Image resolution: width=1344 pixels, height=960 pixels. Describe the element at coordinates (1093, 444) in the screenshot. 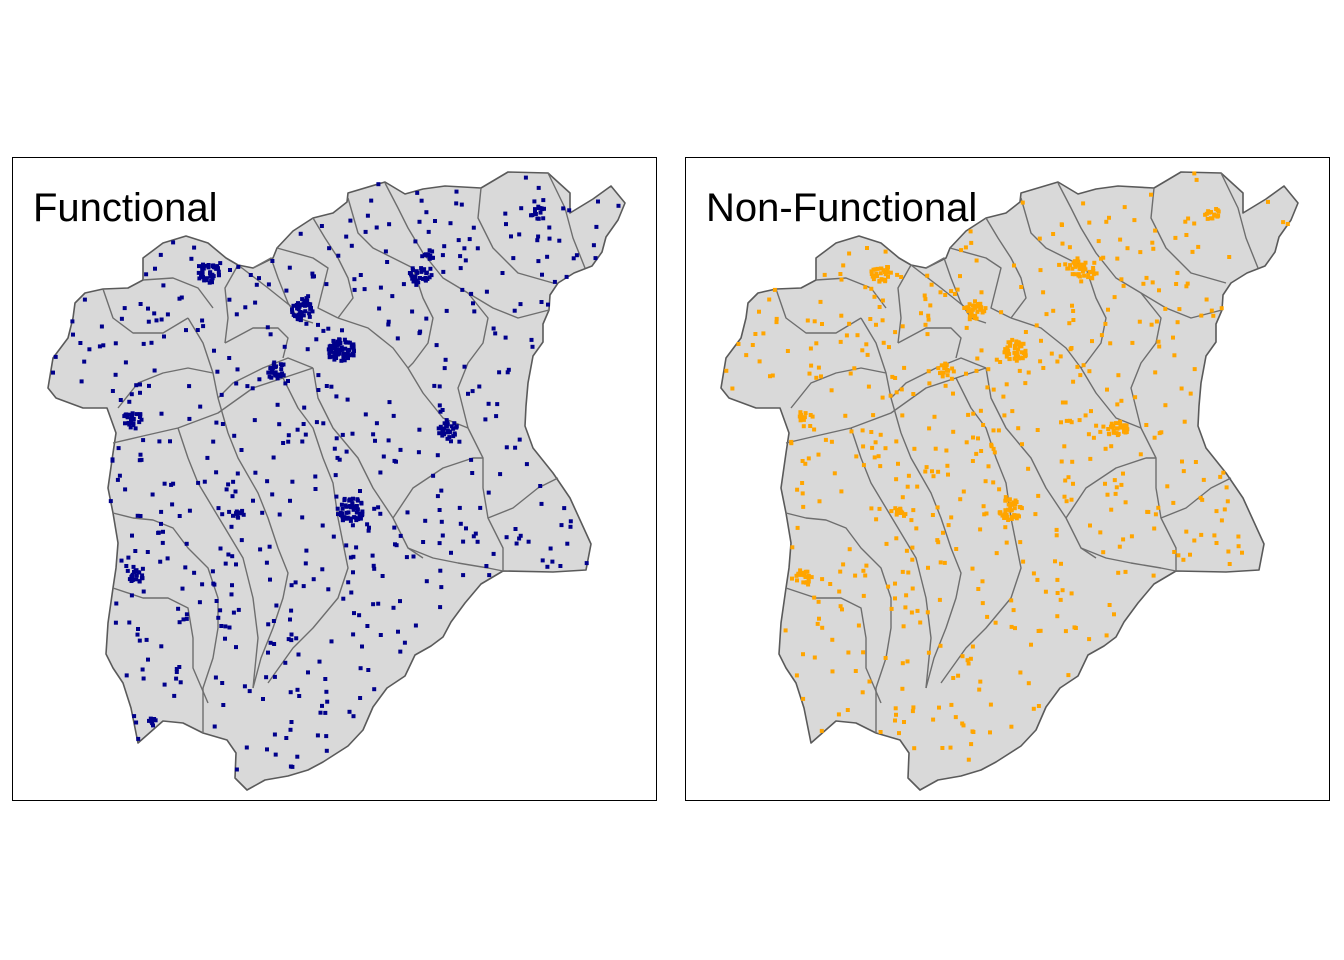

I see `district-boundary` at that location.